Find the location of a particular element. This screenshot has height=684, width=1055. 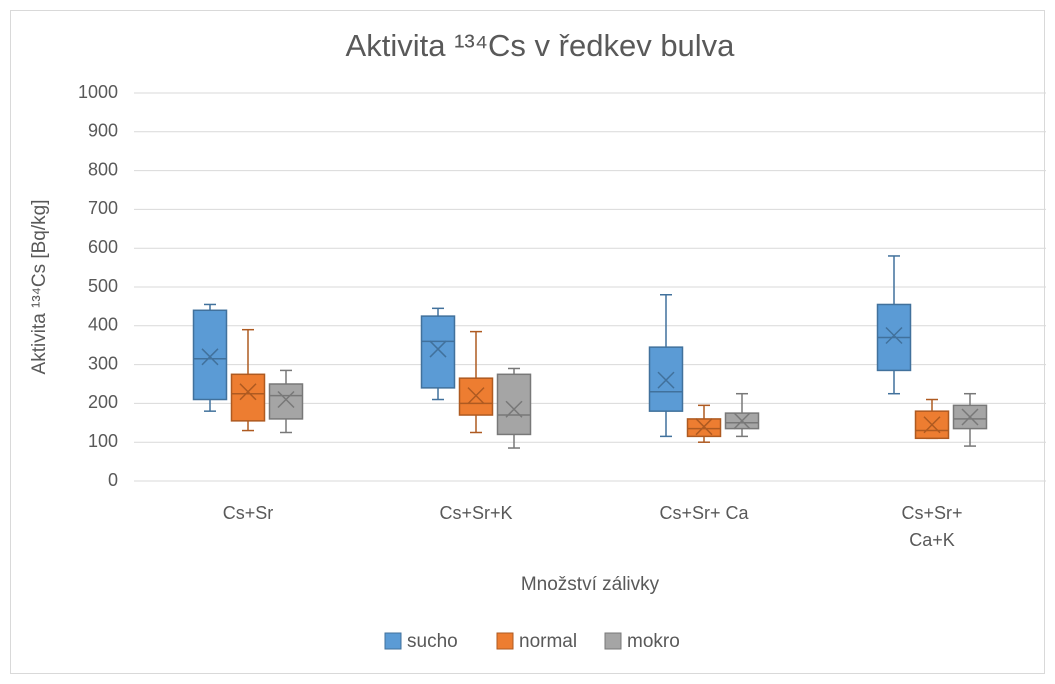

y-tick-label: 500 is located at coordinates (103, 286).